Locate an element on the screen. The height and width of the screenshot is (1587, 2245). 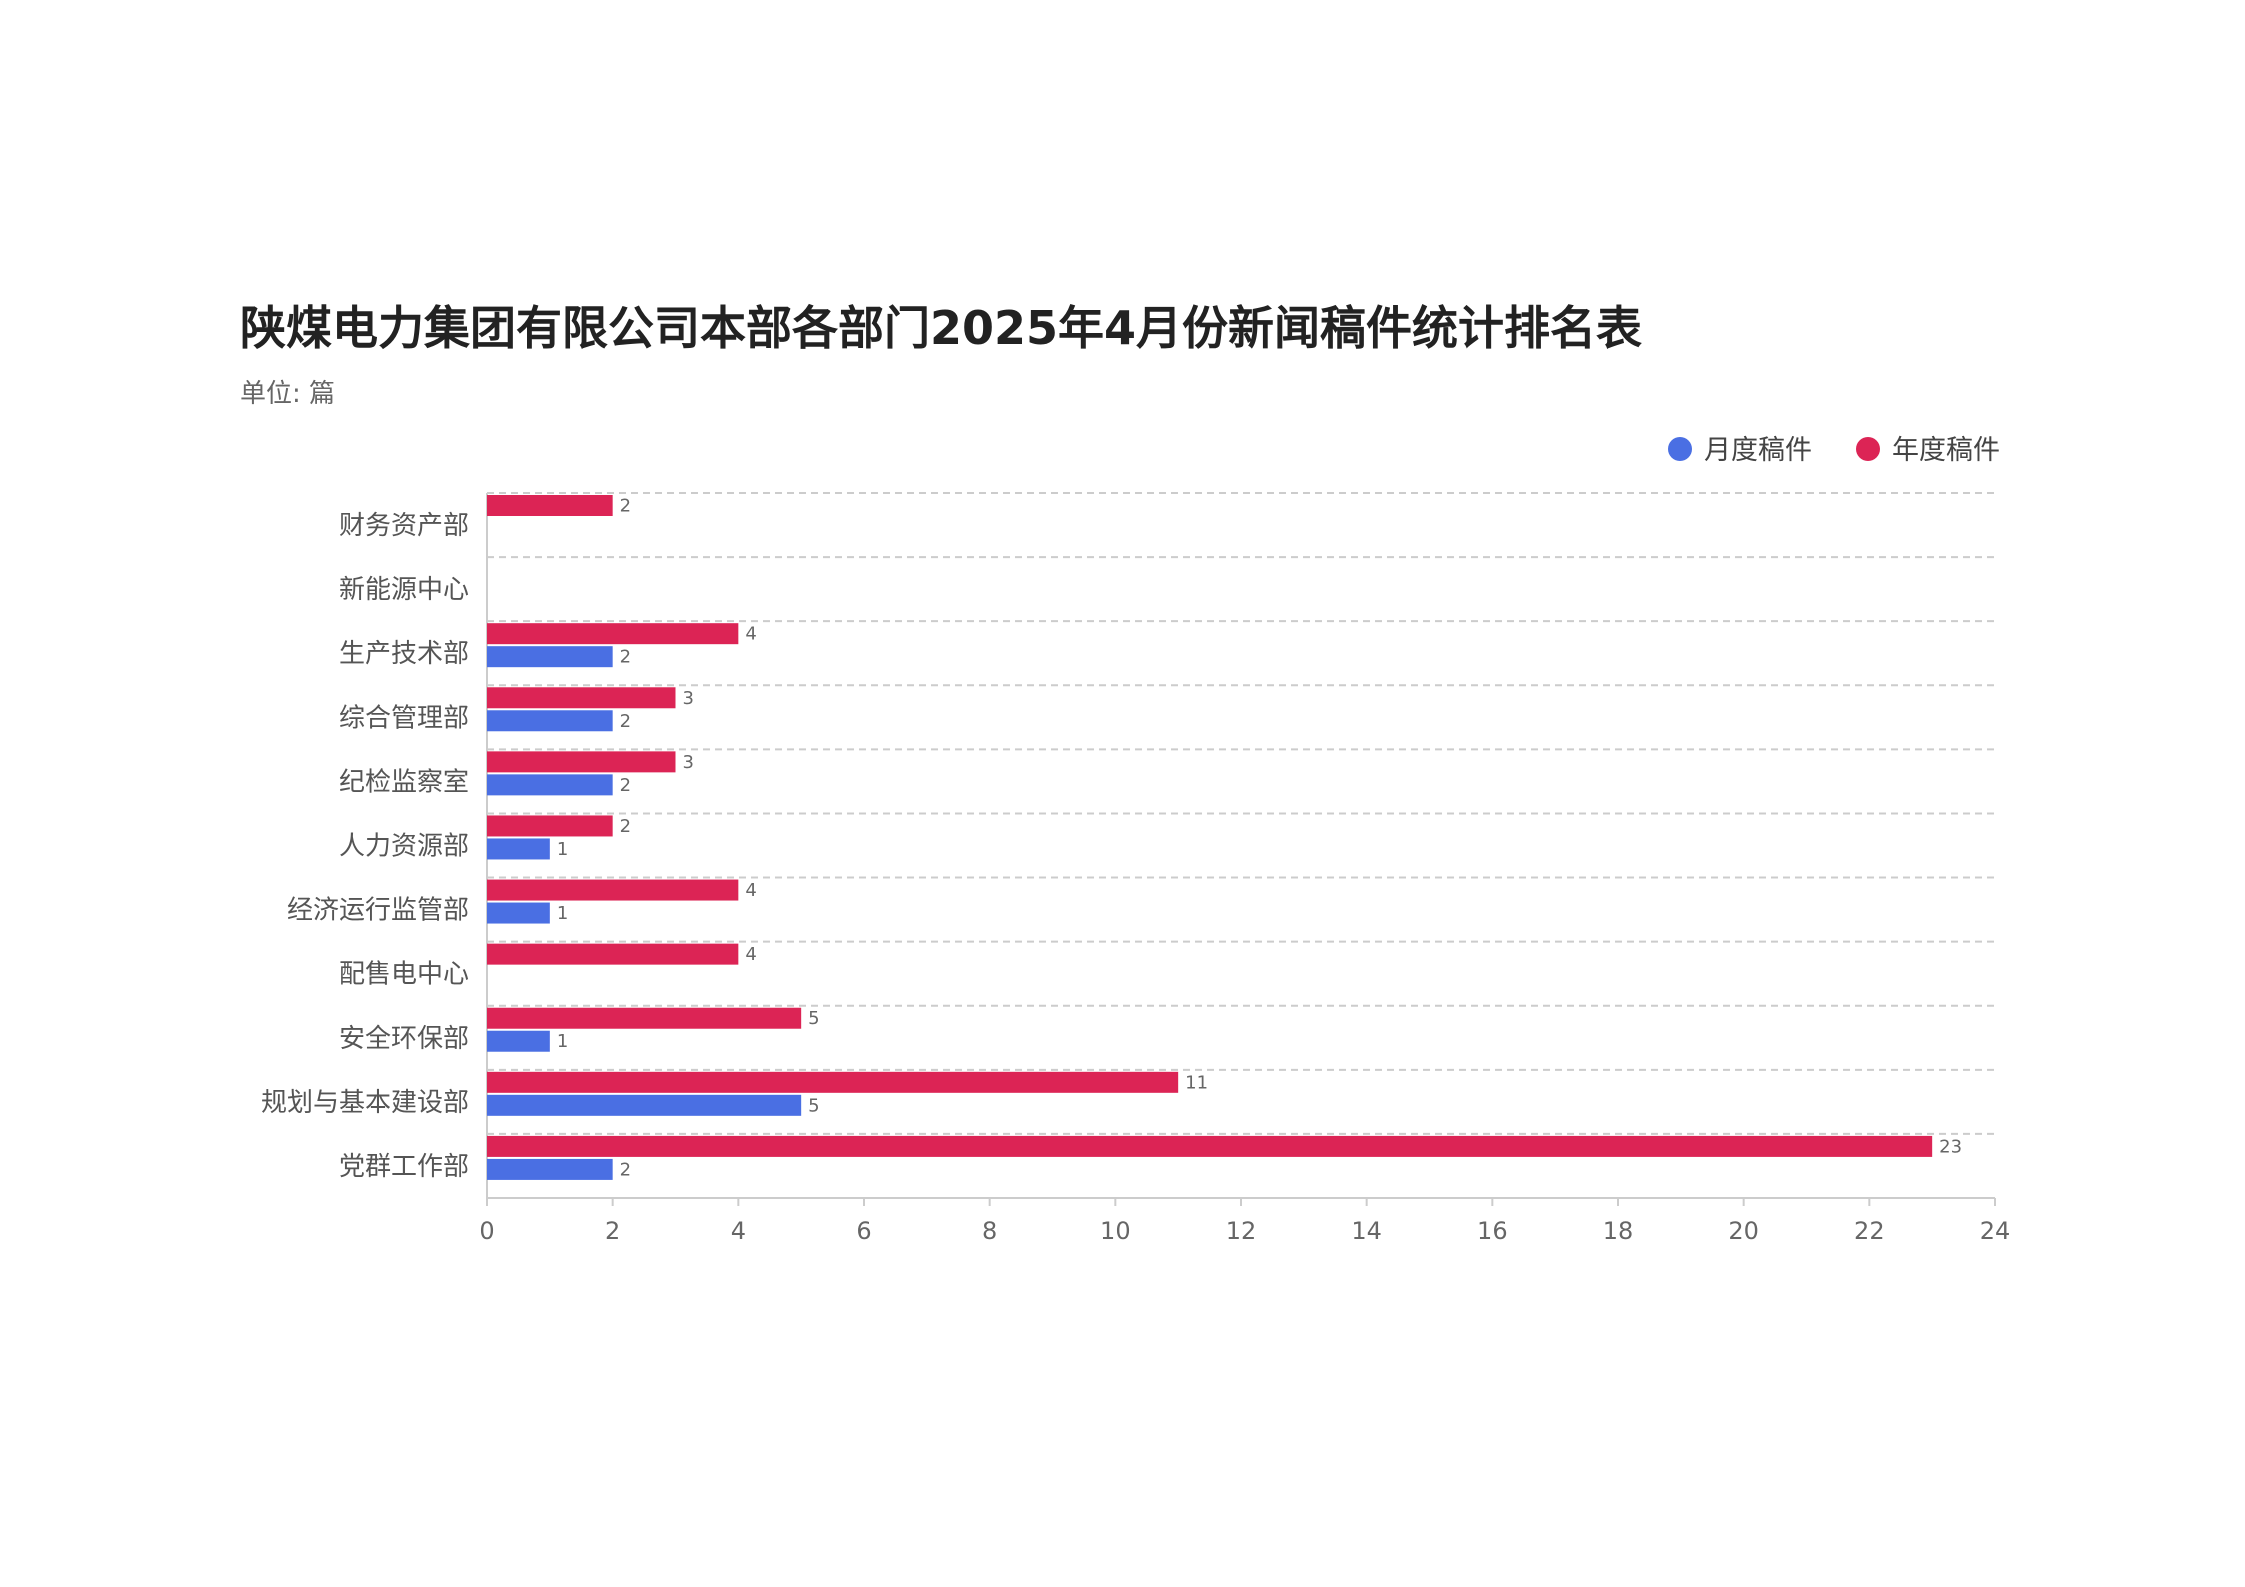
category-label: 经济运行监管部 is located at coordinates (378, 911).